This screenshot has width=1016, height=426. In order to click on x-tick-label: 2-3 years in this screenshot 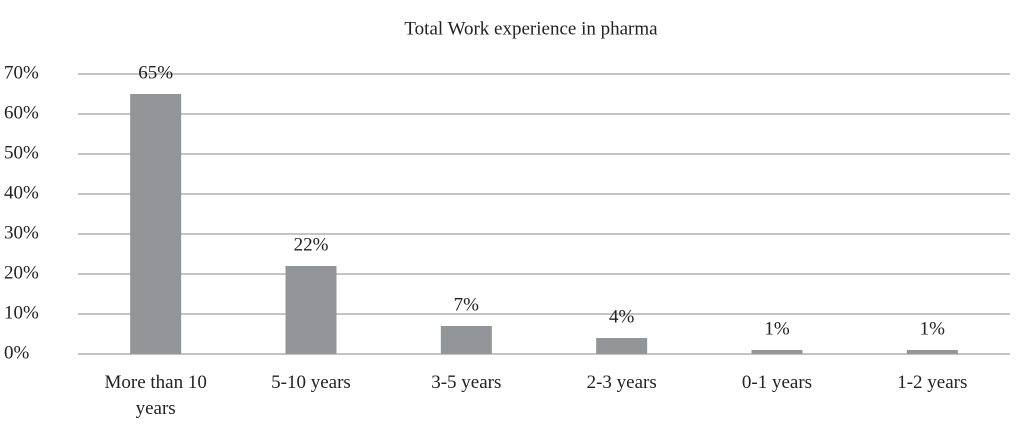, I will do `click(621, 382)`.